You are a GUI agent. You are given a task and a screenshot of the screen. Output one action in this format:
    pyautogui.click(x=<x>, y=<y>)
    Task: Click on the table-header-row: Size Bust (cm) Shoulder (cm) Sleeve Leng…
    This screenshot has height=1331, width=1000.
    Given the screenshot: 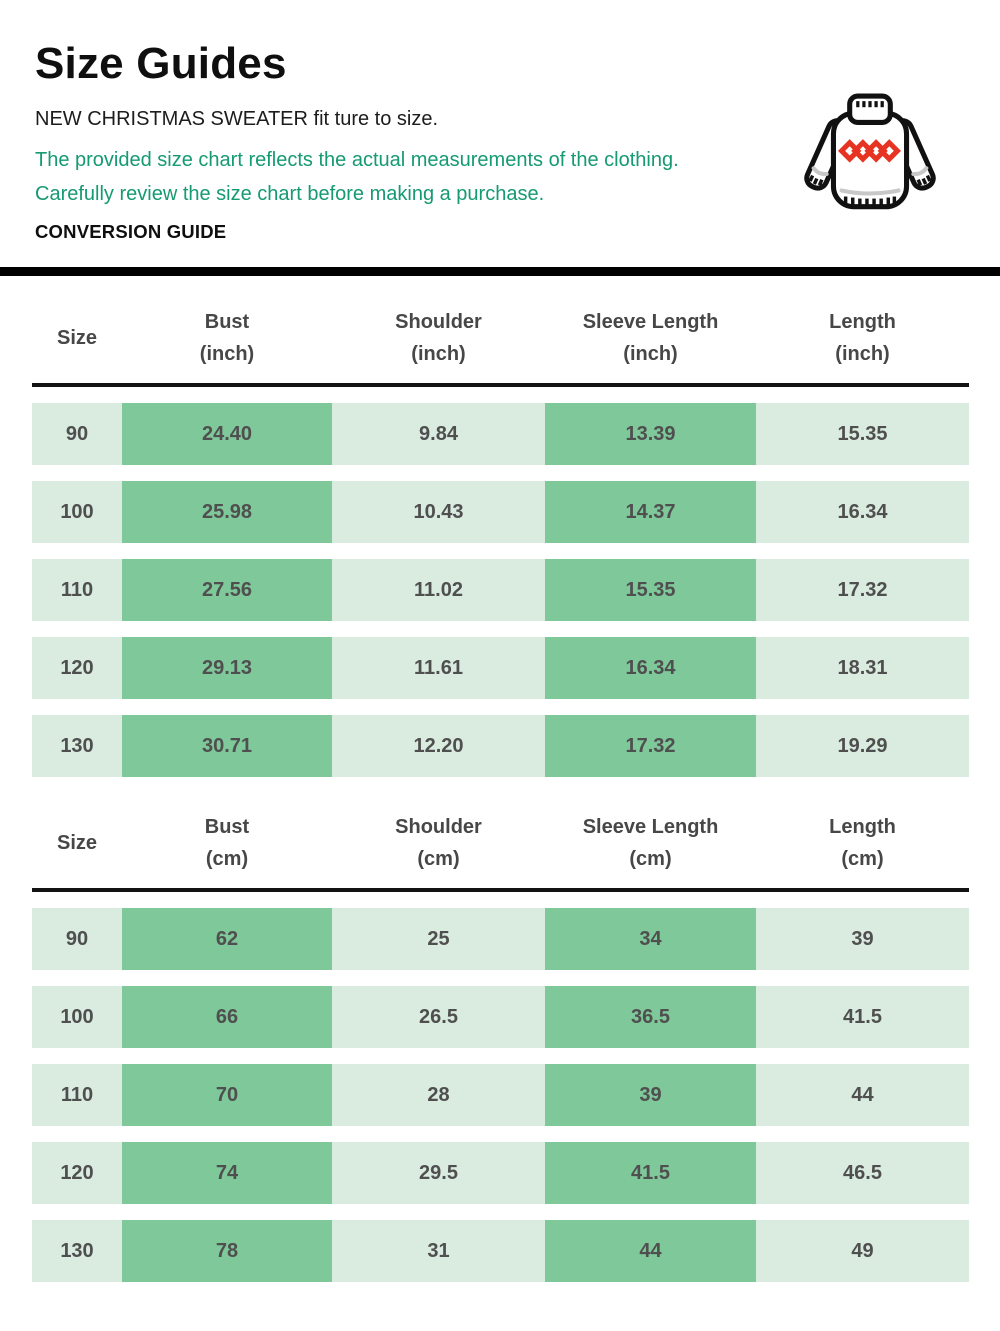 What is the action you would take?
    pyautogui.click(x=500, y=826)
    